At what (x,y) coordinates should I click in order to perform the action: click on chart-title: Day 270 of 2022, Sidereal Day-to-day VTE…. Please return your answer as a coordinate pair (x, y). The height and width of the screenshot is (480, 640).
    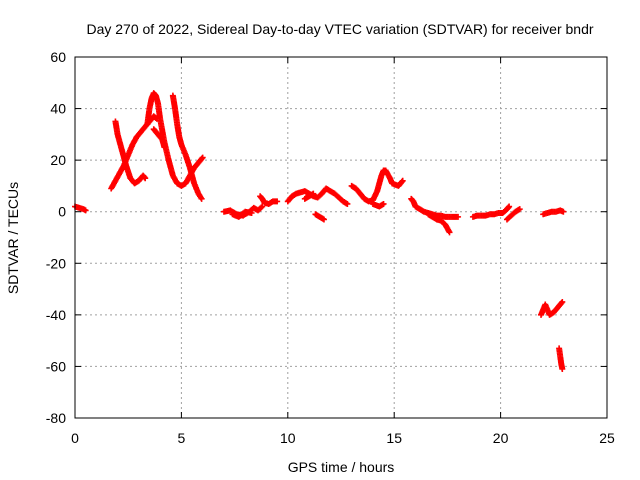
    Looking at the image, I should click on (339, 29).